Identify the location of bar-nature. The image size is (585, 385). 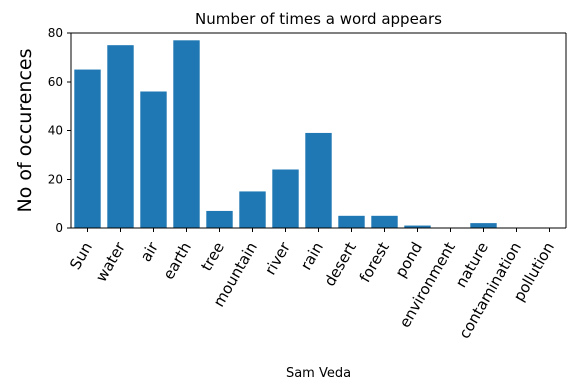
(483, 225).